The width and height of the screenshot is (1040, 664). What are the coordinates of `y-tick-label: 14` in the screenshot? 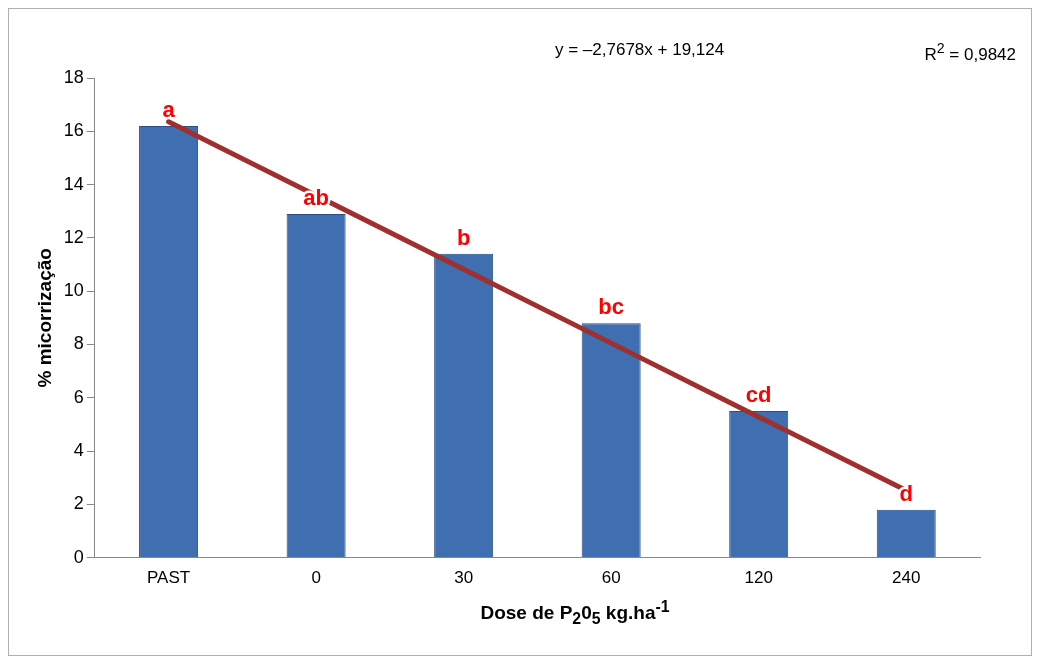 It's located at (73, 183).